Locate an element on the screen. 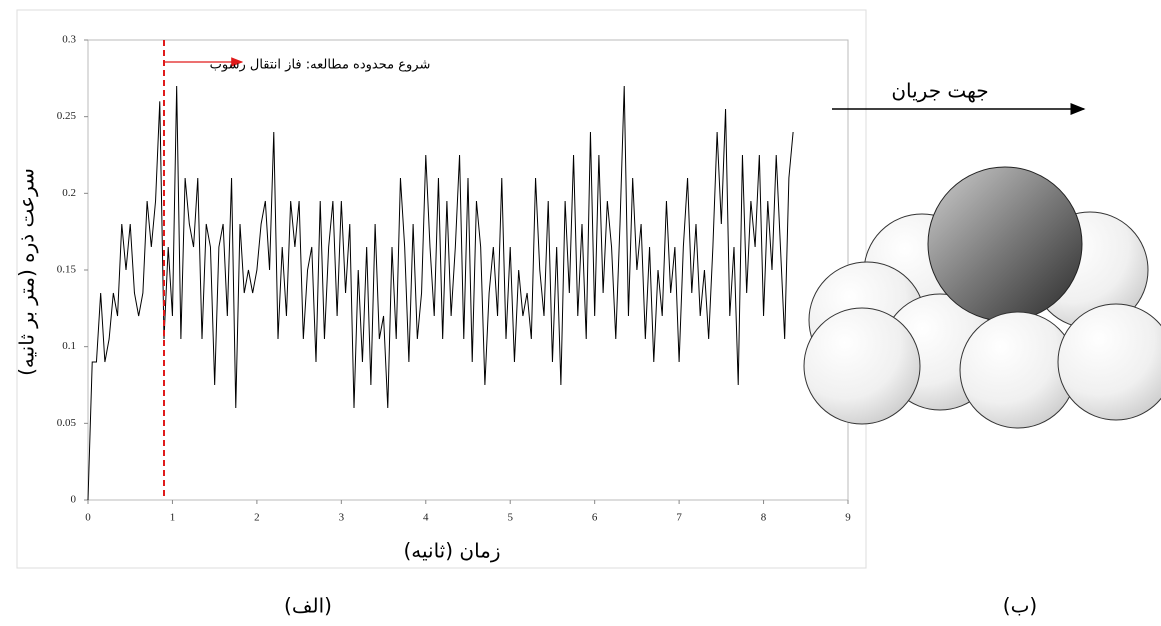 Image resolution: width=1161 pixels, height=626 pixels. y-tick-label: 0.1 is located at coordinates (69, 346).